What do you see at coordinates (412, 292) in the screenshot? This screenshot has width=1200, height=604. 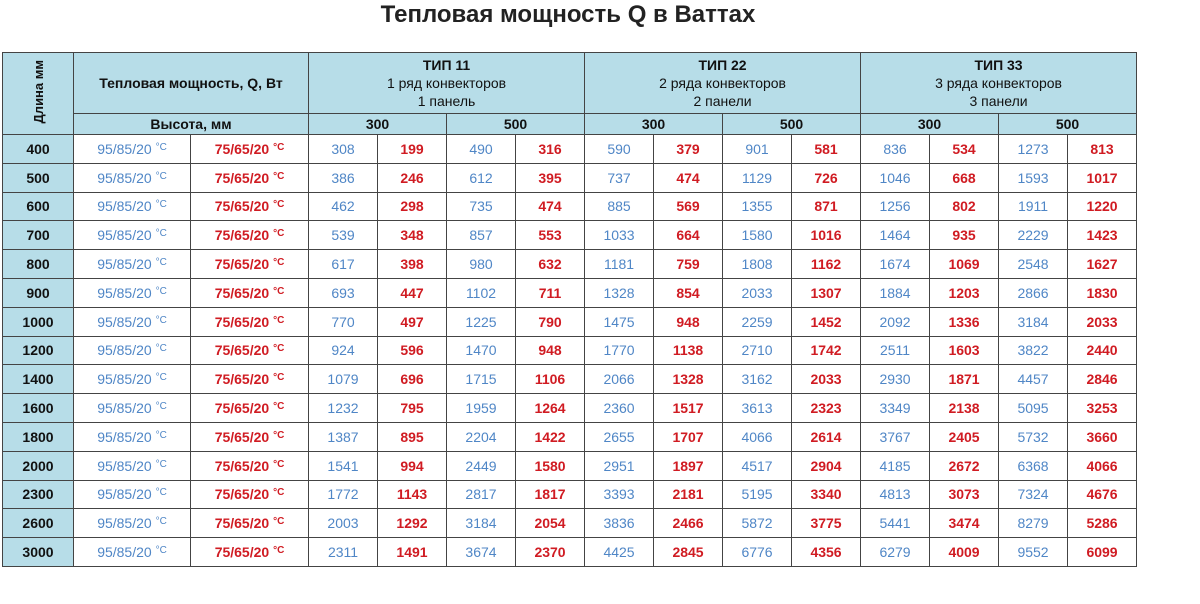 I see `power-warm-cell: 447` at bounding box center [412, 292].